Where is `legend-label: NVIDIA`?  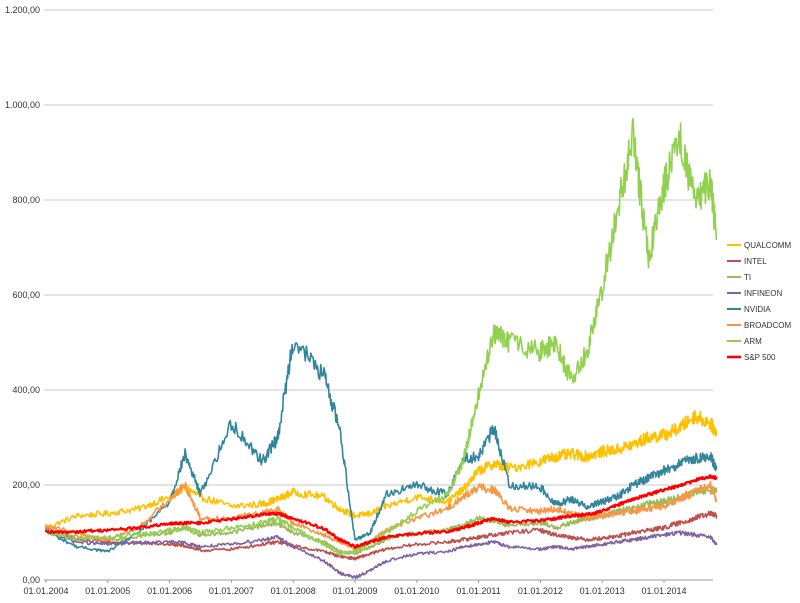
legend-label: NVIDIA is located at coordinates (757, 309).